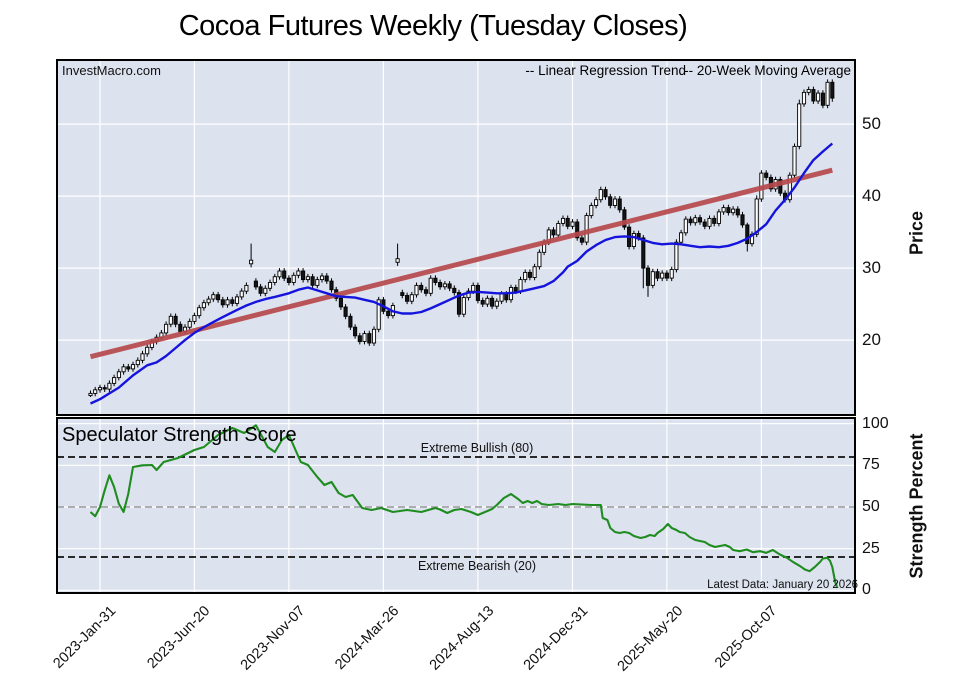 This screenshot has width=957, height=694. Describe the element at coordinates (871, 124) in the screenshot. I see `price-tick-label: 50` at that location.